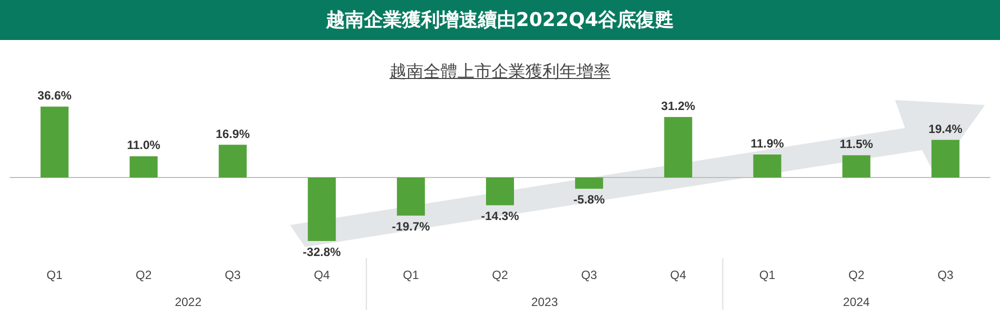 Image resolution: width=1000 pixels, height=334 pixels. What do you see at coordinates (945, 129) in the screenshot?
I see `data-label: 19.4%` at bounding box center [945, 129].